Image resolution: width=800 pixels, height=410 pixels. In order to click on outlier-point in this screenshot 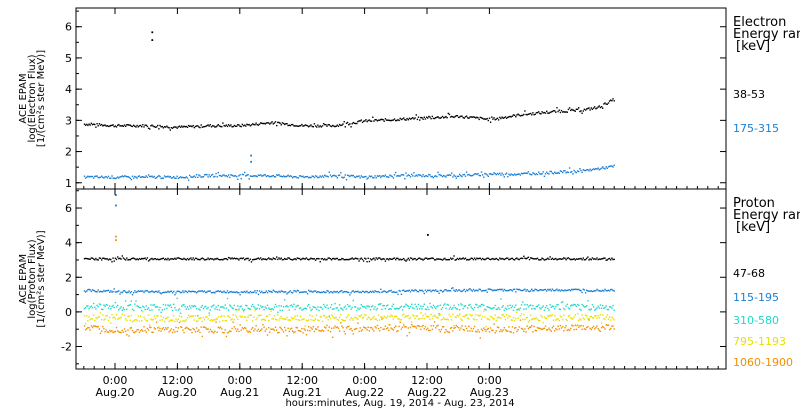, I will do `click(152, 40)`.